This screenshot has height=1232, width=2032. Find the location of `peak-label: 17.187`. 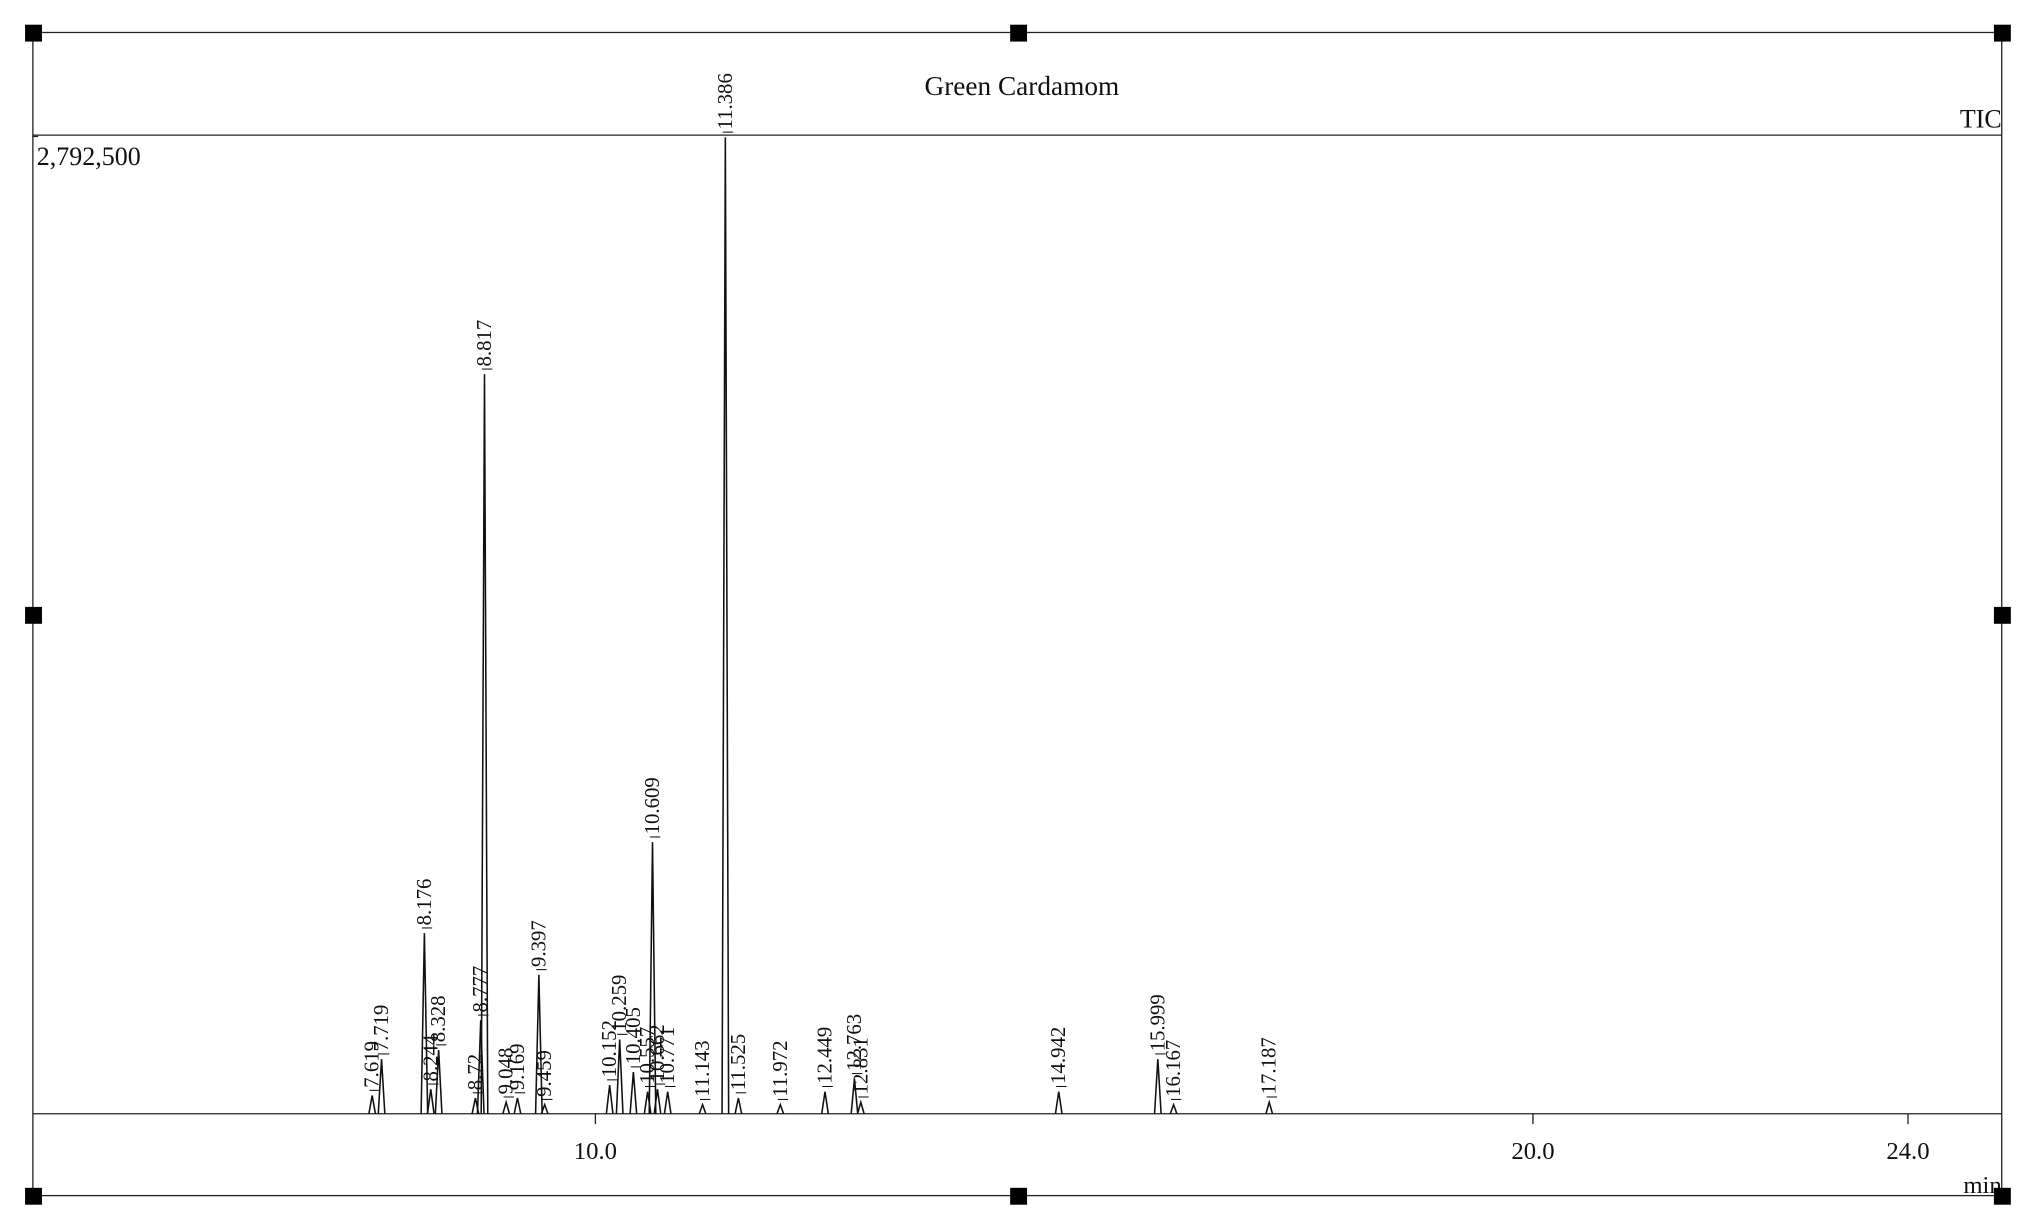

peak-label: 17.187 is located at coordinates (1269, 1065).